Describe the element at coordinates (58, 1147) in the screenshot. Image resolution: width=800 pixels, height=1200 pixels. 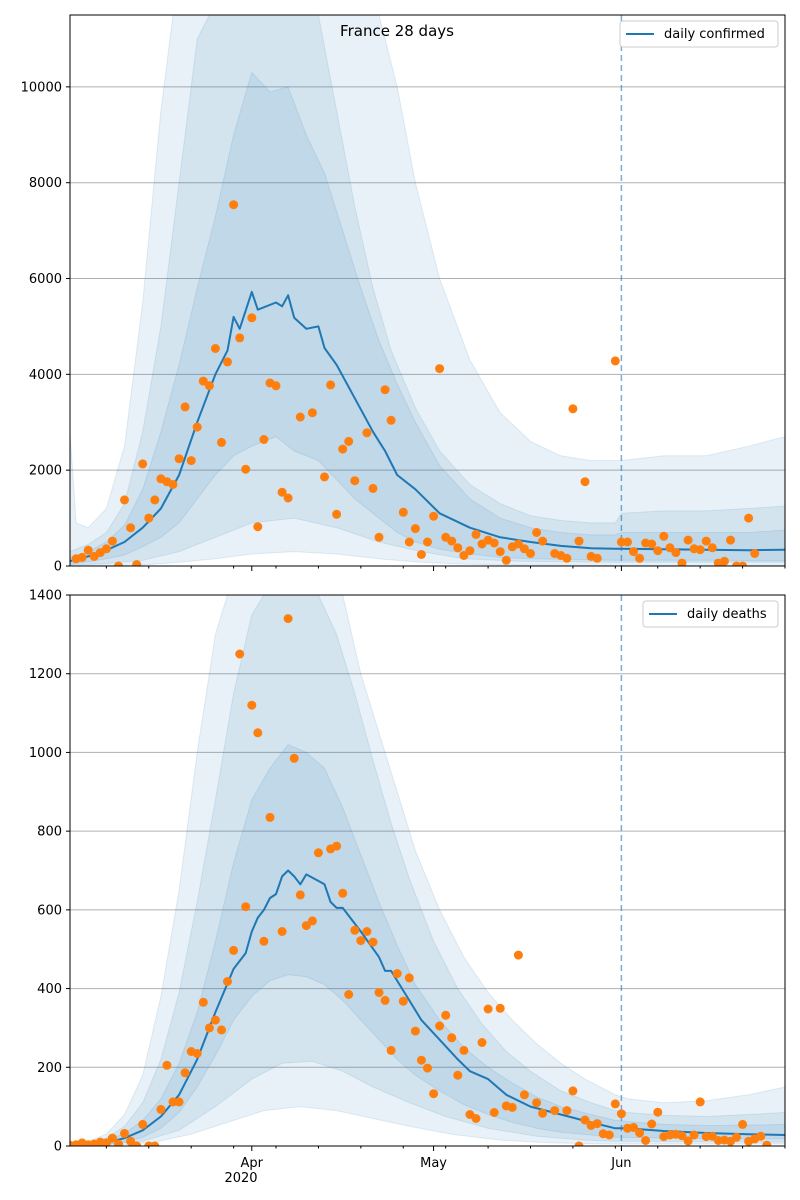
I see `deaths-y-tick-label: 0` at that location.